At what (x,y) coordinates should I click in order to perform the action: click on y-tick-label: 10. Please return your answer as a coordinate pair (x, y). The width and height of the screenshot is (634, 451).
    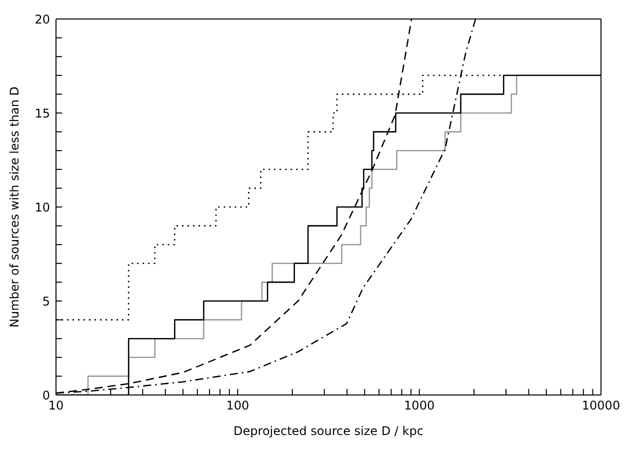
    Looking at the image, I should click on (42, 207).